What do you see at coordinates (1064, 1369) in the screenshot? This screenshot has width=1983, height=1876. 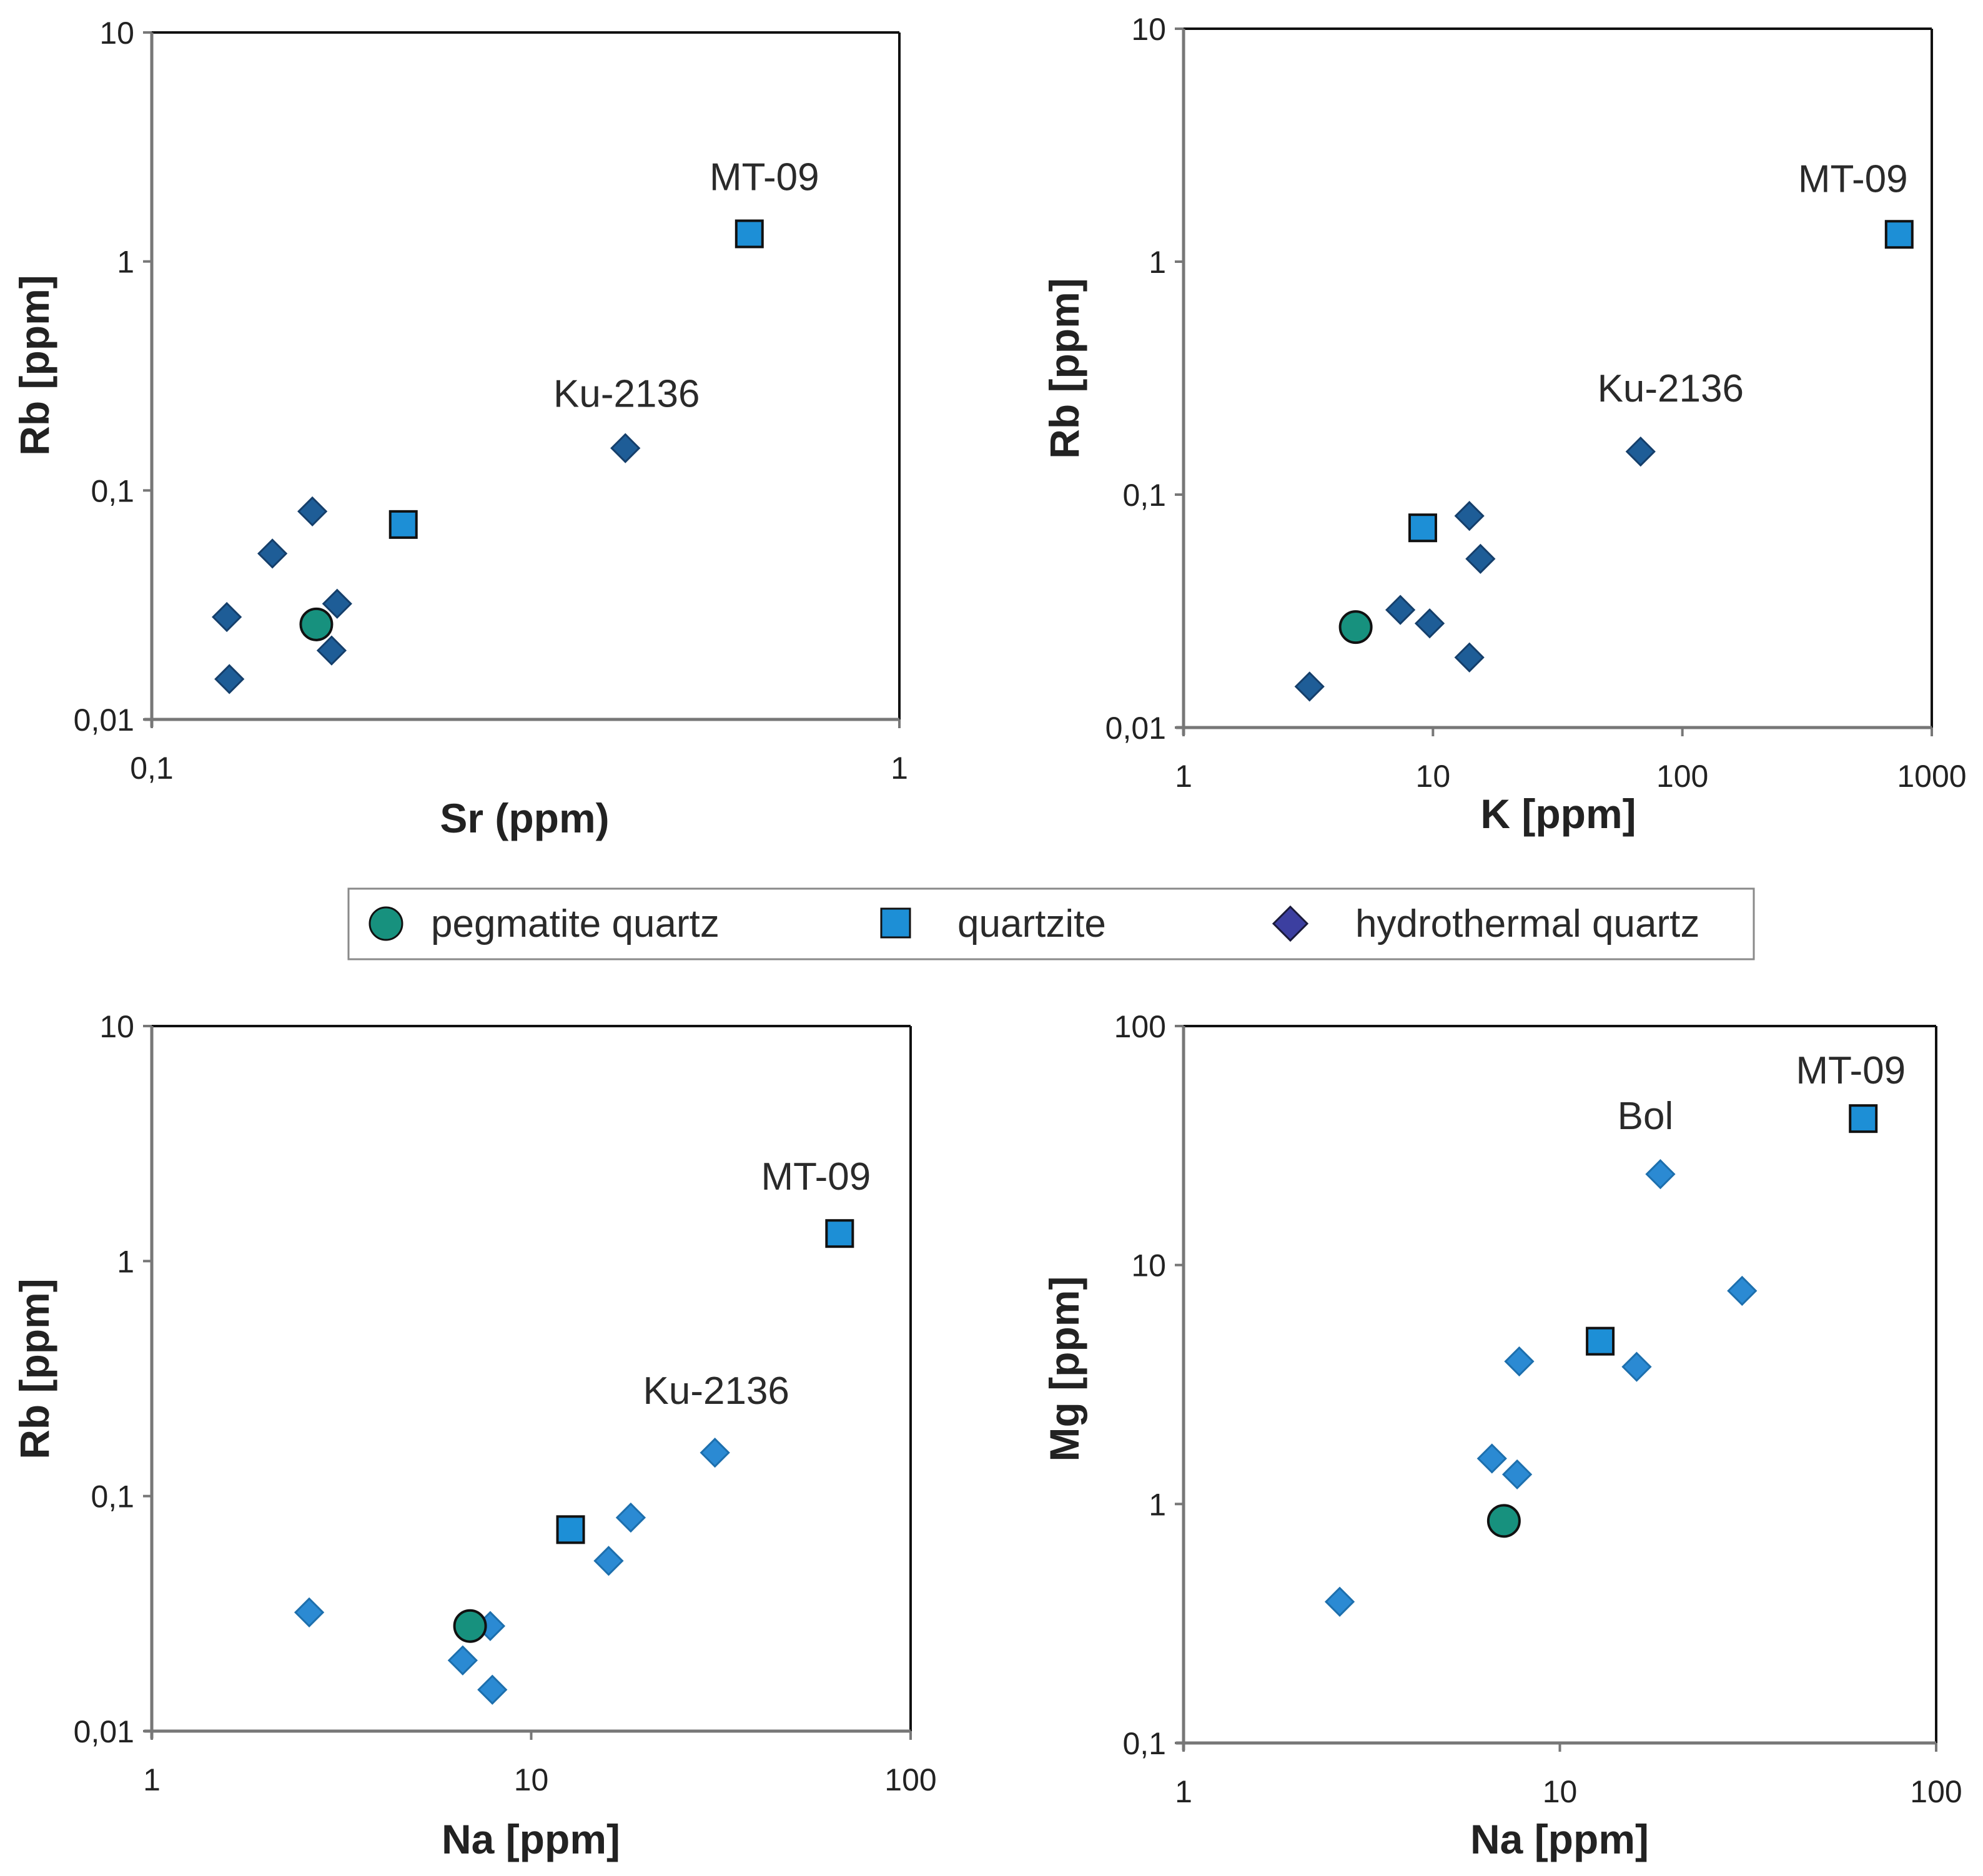 I see `y-axis-title: Mg [ppm]` at bounding box center [1064, 1369].